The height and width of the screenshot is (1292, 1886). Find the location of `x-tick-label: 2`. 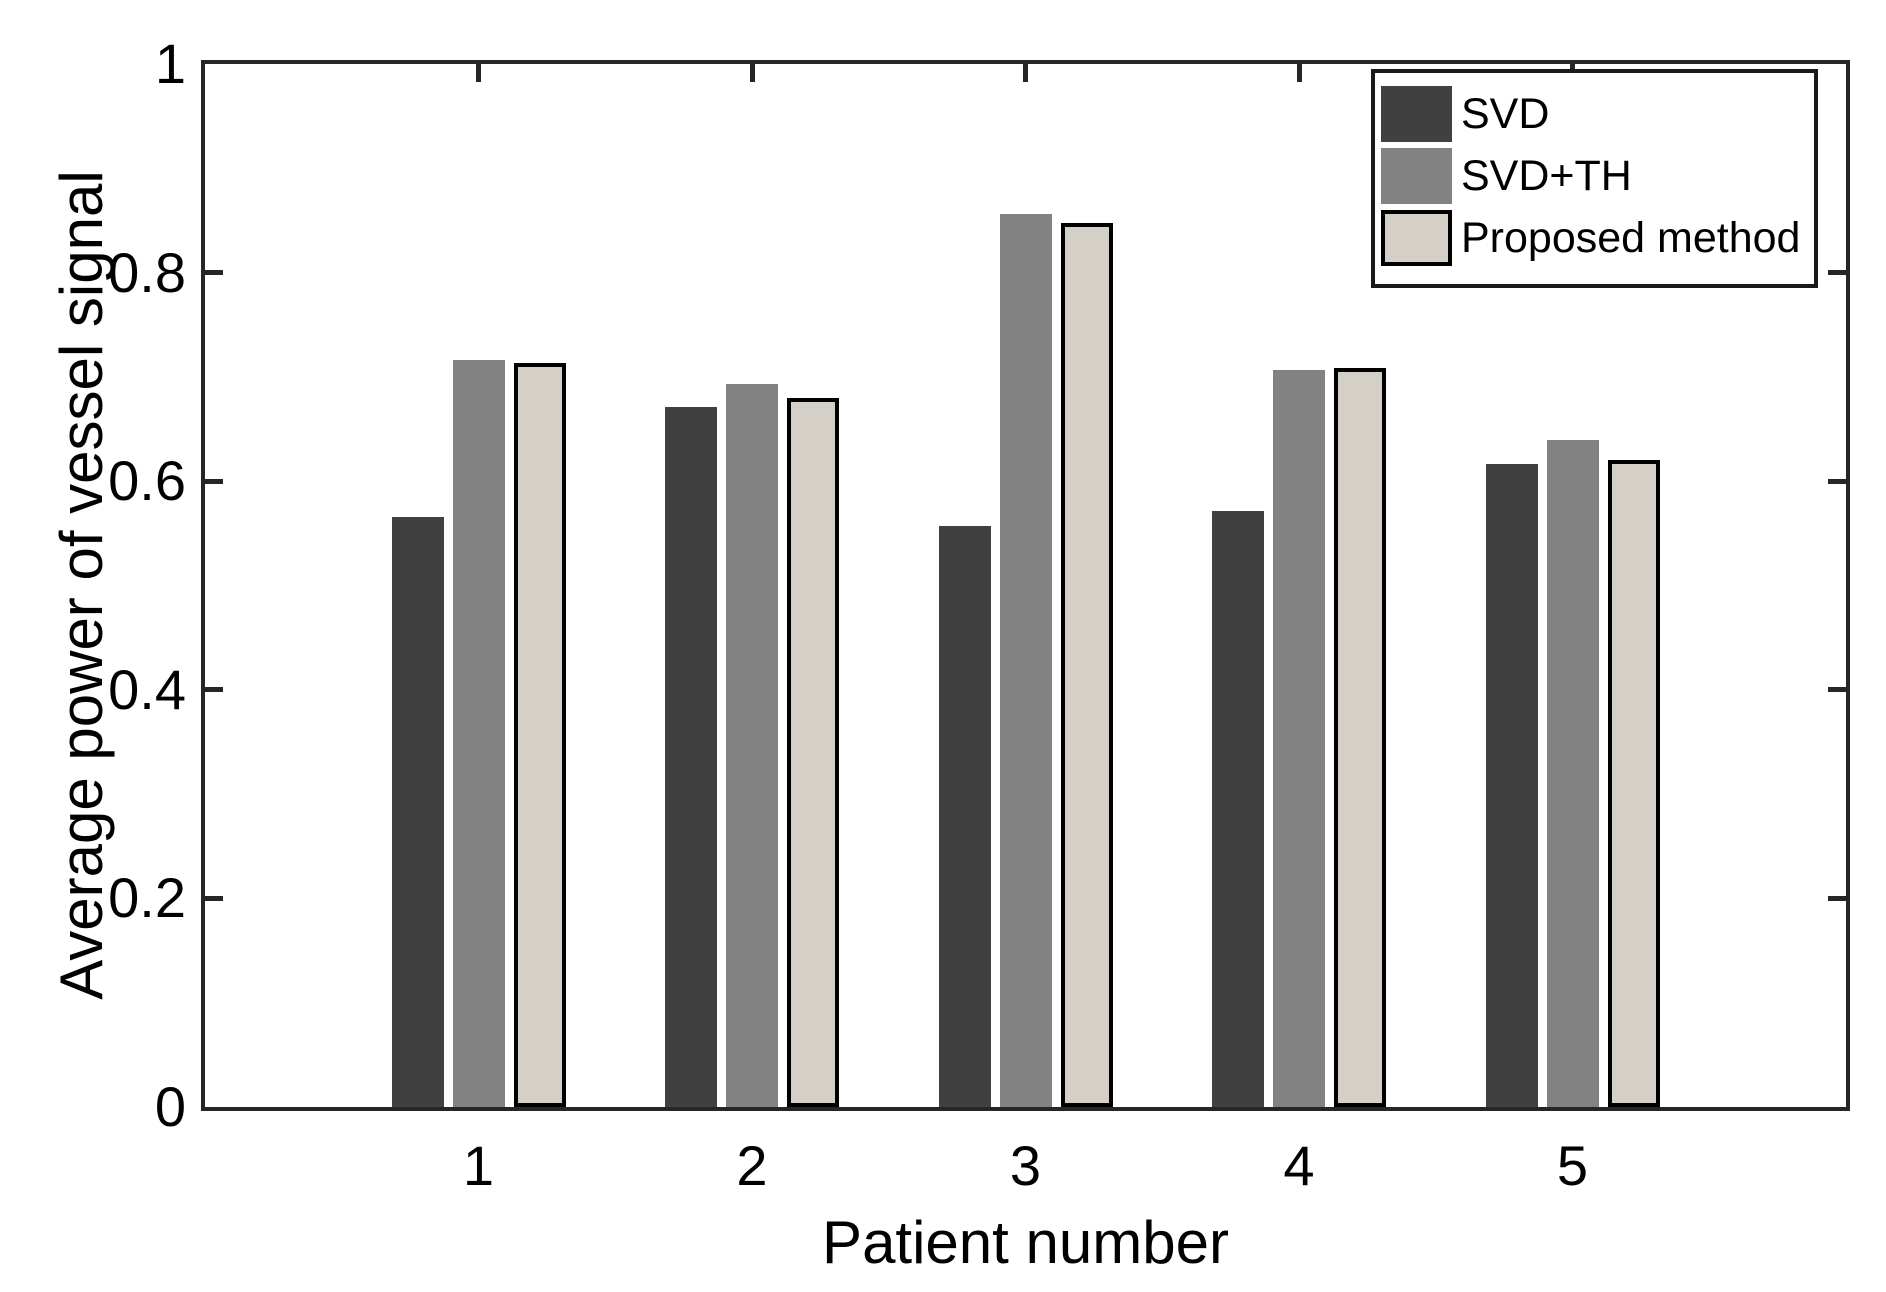

x-tick-label: 2 is located at coordinates (752, 1165).